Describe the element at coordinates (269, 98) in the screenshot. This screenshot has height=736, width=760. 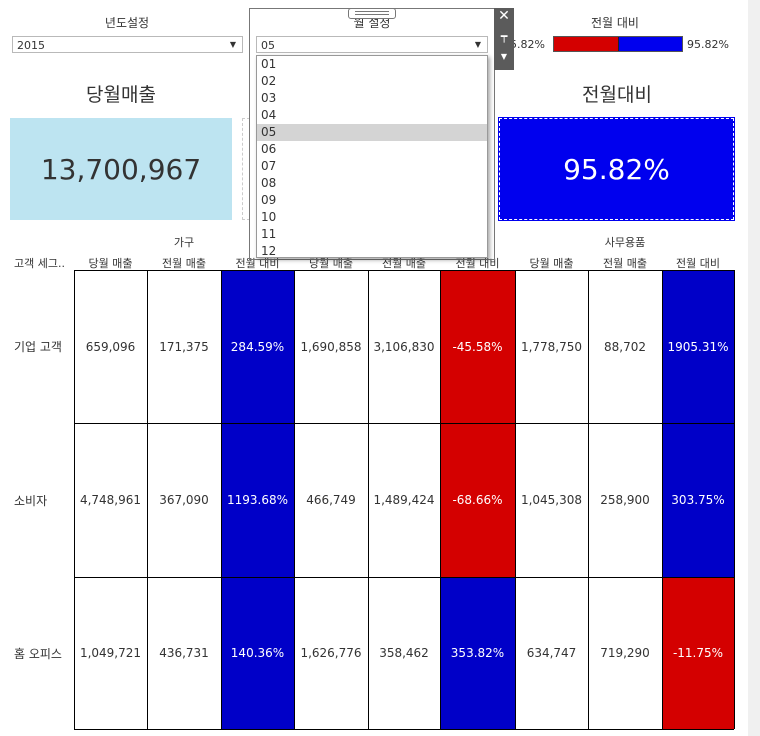
I see `month-option: 03` at that location.